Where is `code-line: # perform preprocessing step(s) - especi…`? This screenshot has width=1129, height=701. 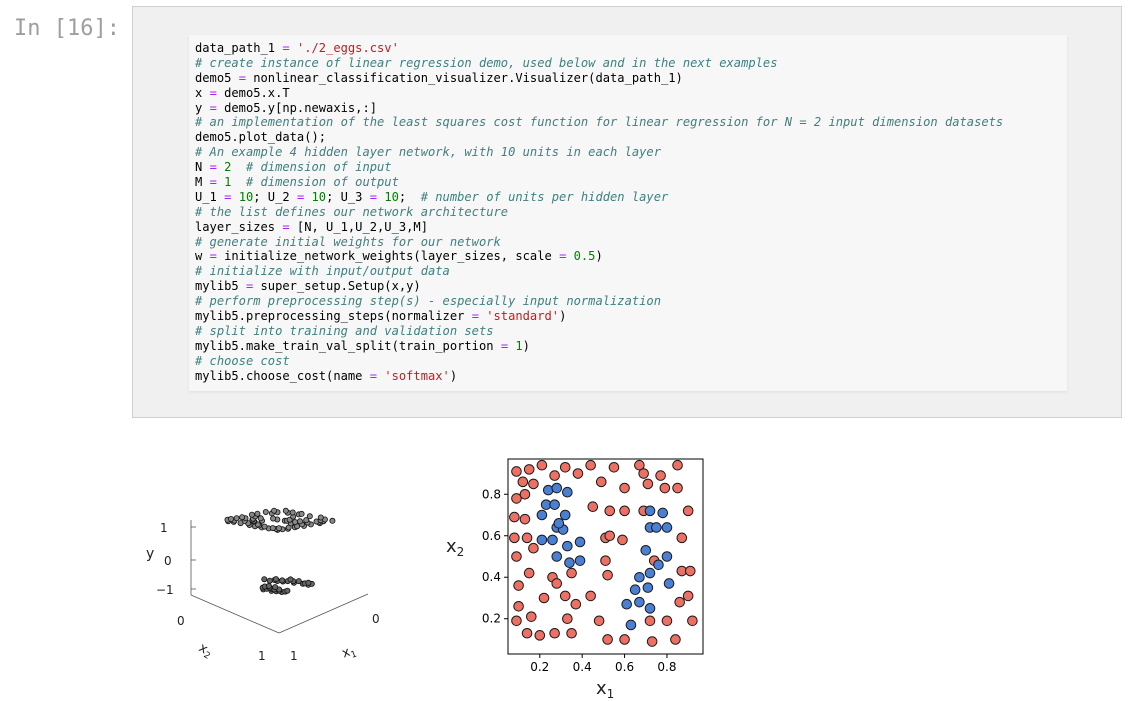
code-line: # perform preprocessing step(s) - especi… is located at coordinates (631, 301).